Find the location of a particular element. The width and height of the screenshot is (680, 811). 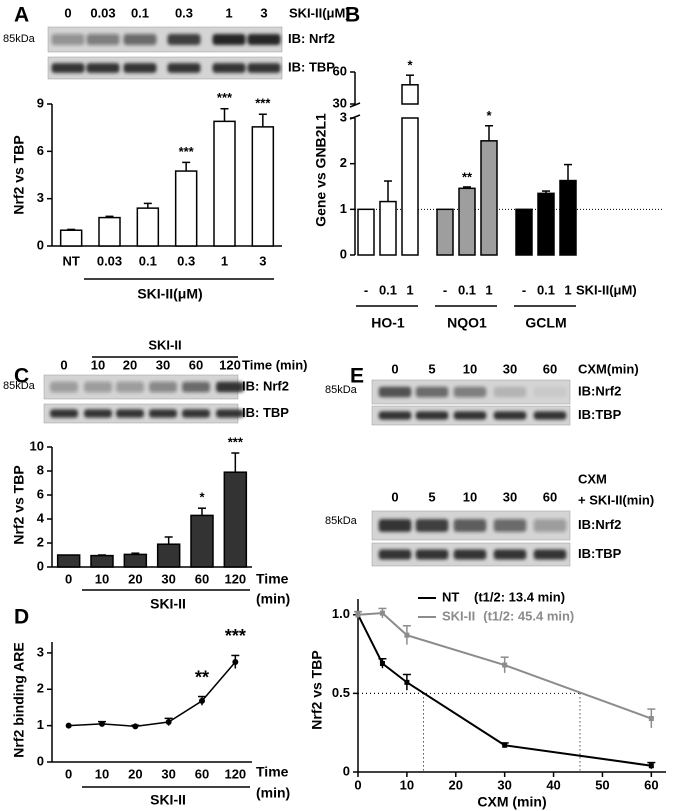

x-tick-label: - is located at coordinates (445, 289).